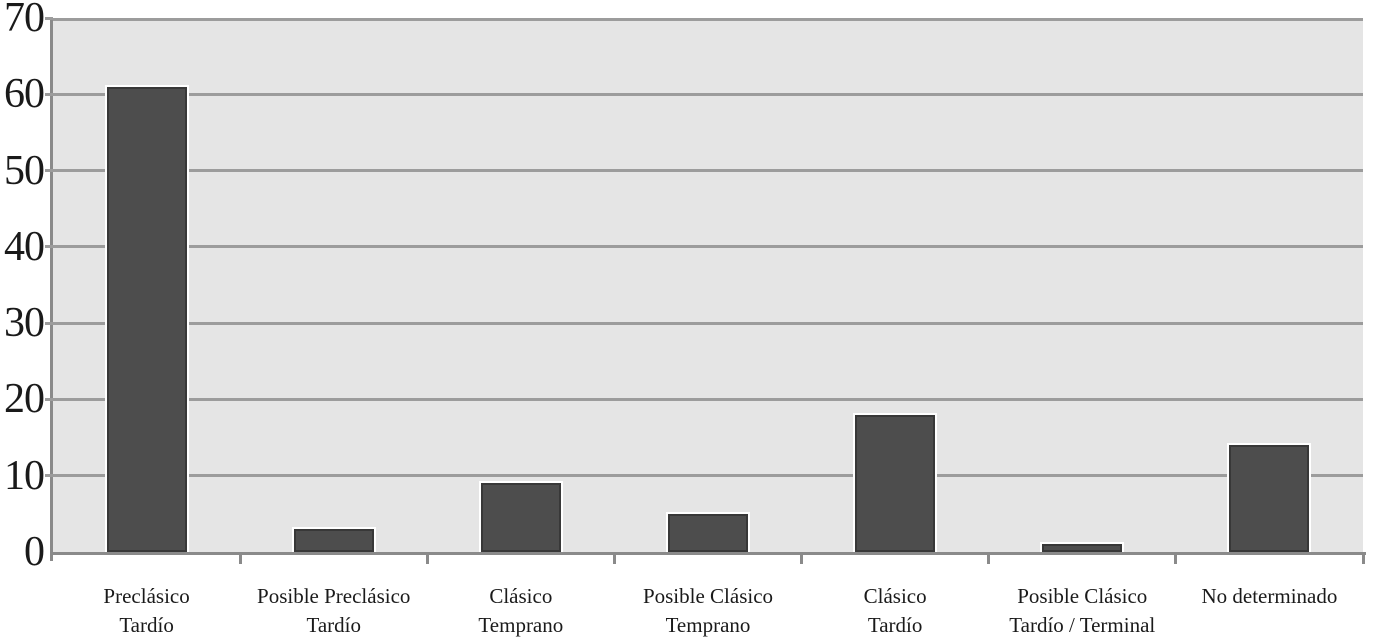 The image size is (1378, 641). Describe the element at coordinates (24, 246) in the screenshot. I see `y-axis-tick-label-40: 40` at that location.